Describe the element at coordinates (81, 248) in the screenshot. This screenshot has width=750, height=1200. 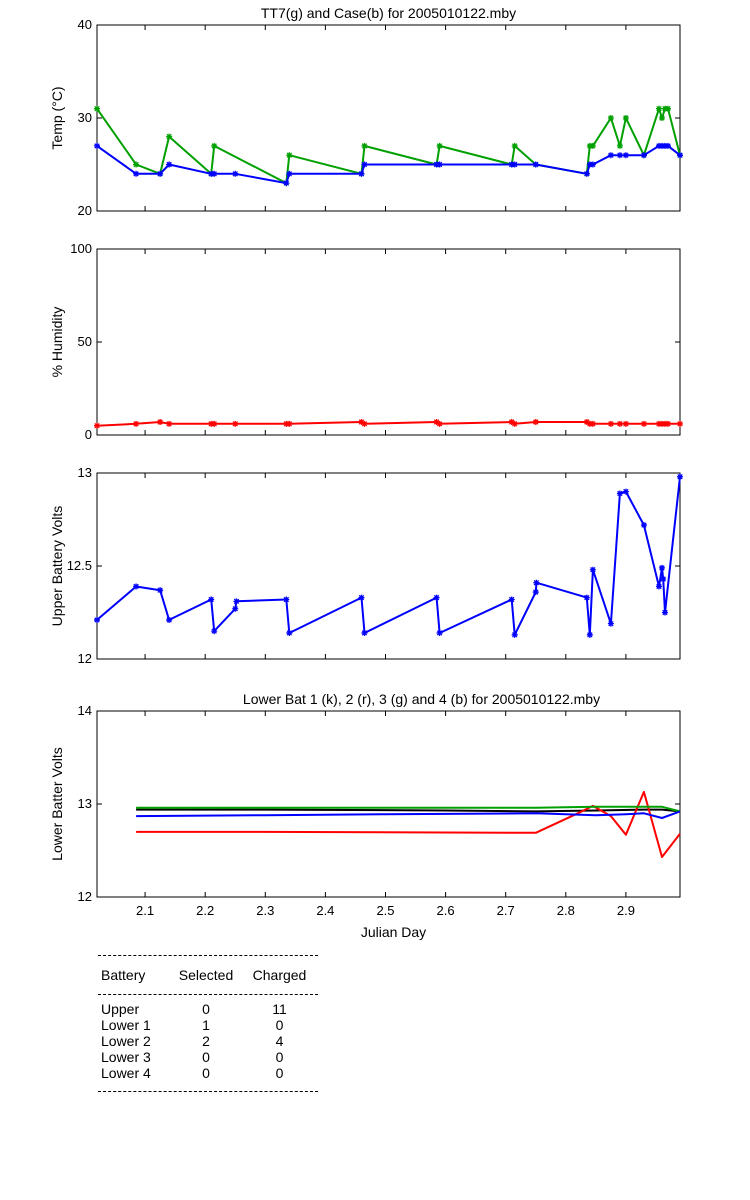
I see `y-tick-label: 100` at that location.